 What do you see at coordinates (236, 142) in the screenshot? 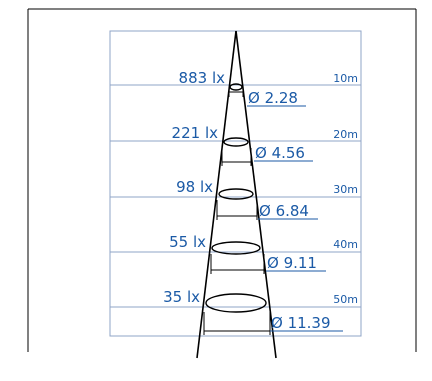
I see `beam-section-20m` at bounding box center [236, 142].